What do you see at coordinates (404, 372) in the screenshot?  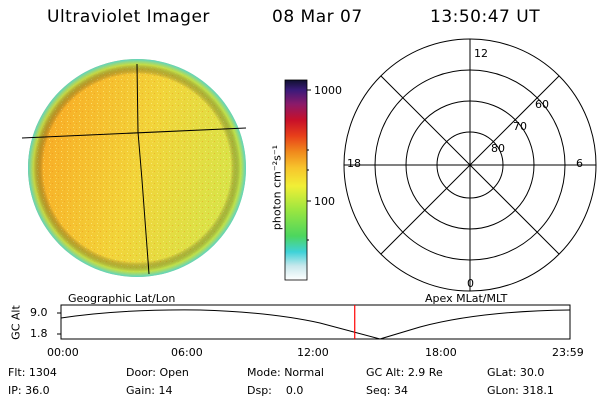 I see `status-gc-alt: GC Alt: 2.9 Re` at bounding box center [404, 372].